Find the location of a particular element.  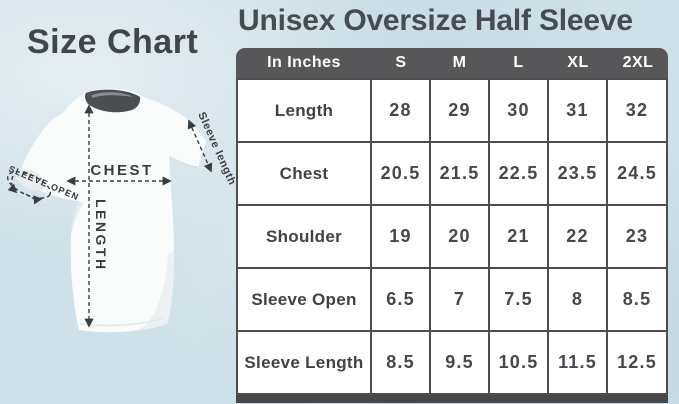

sleeve-open-arrow-left is located at coordinates (12, 184).